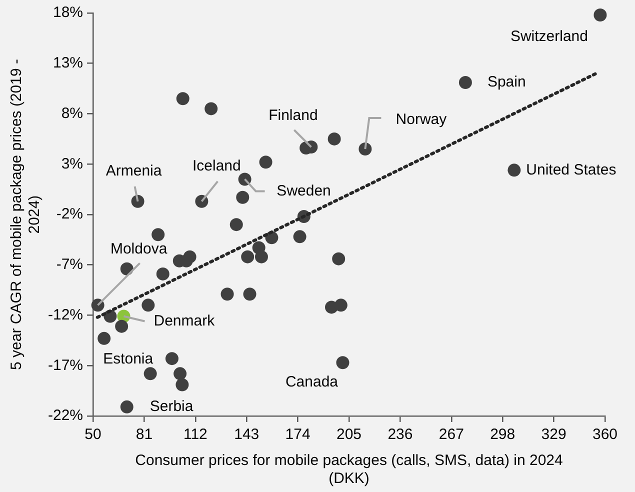 The image size is (635, 492). What do you see at coordinates (72, 113) in the screenshot?
I see `y-tick-label: 8%` at bounding box center [72, 113].